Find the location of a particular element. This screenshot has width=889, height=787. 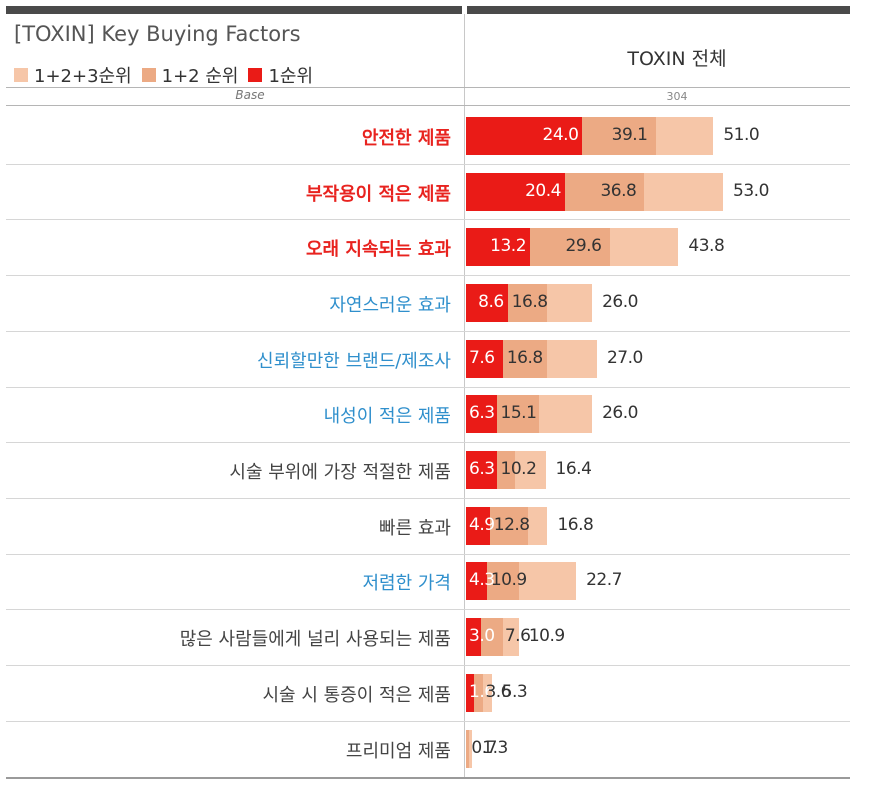

data-label-top2: 39.1 is located at coordinates (629, 134).